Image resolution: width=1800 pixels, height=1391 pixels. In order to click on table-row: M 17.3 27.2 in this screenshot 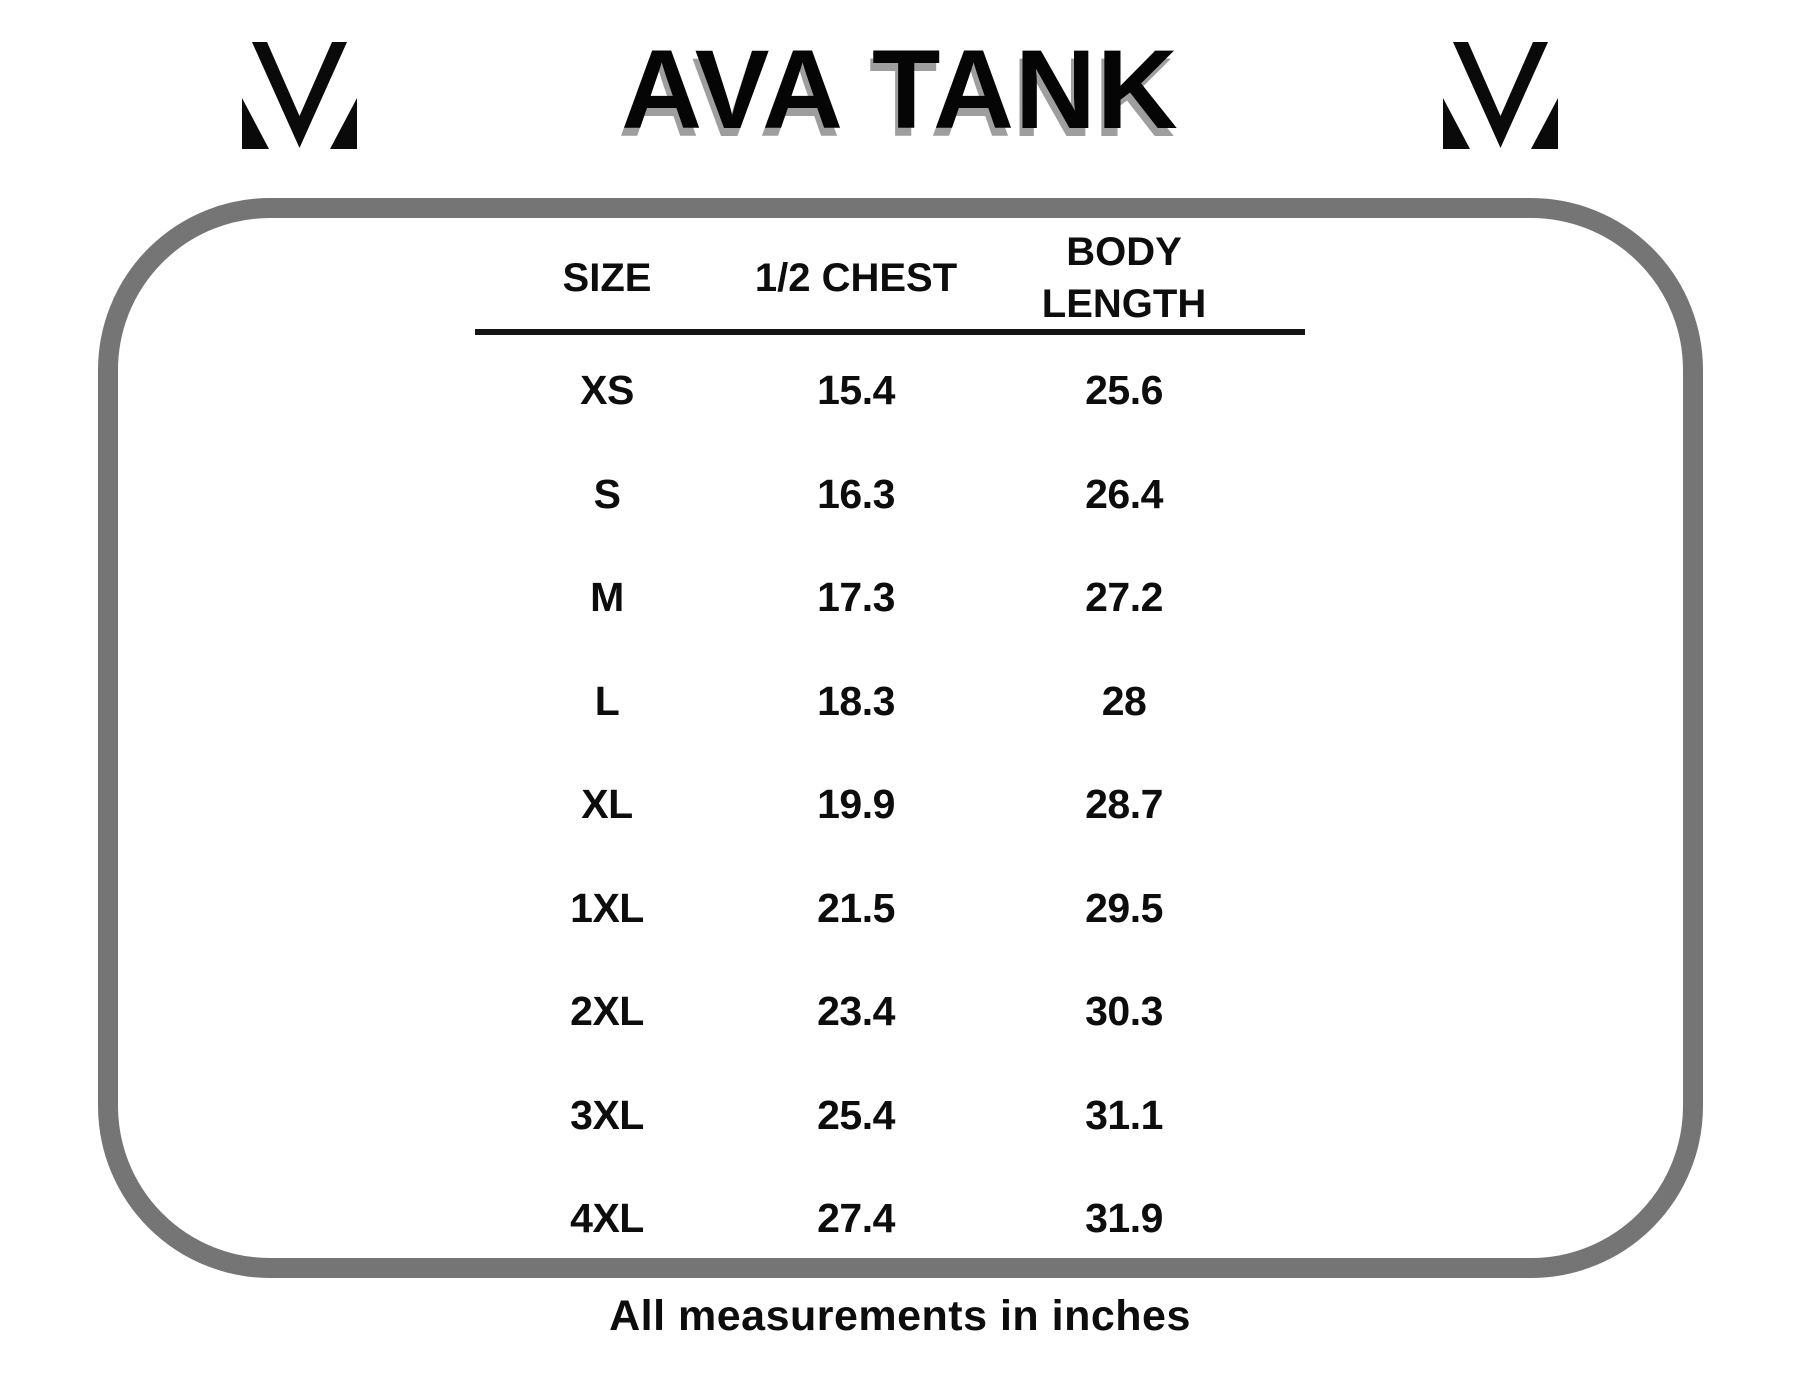, I will do `click(875, 598)`.